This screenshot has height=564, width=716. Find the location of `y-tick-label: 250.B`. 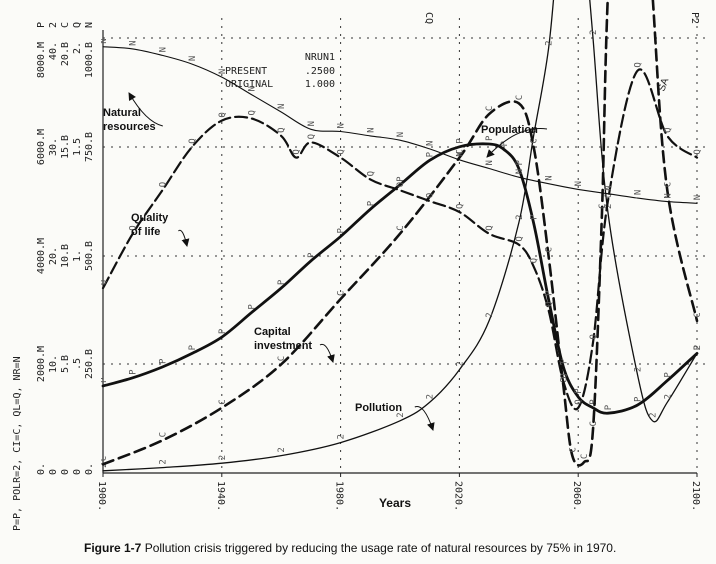

y-tick-label: 250.B is located at coordinates (89, 364).